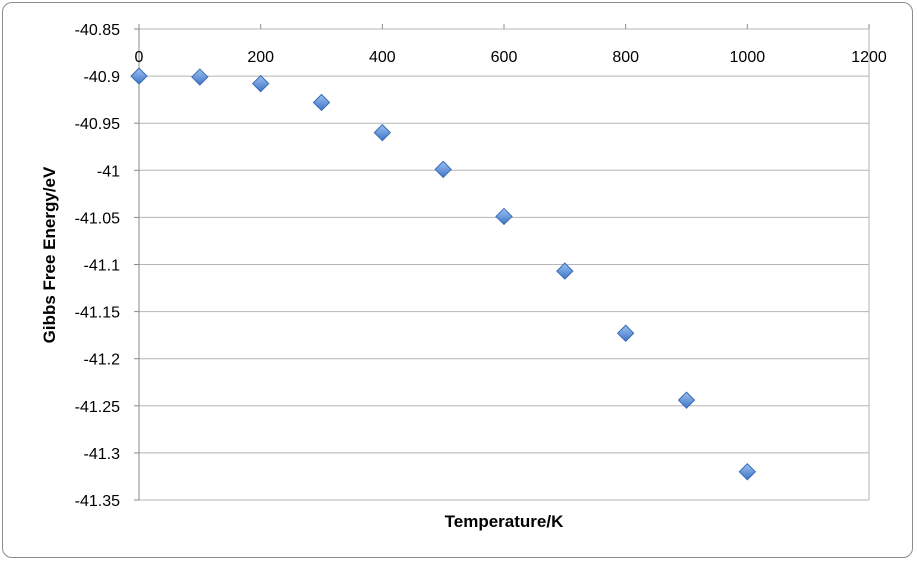  I want to click on y-tick-label: -41.2, so click(102, 360).